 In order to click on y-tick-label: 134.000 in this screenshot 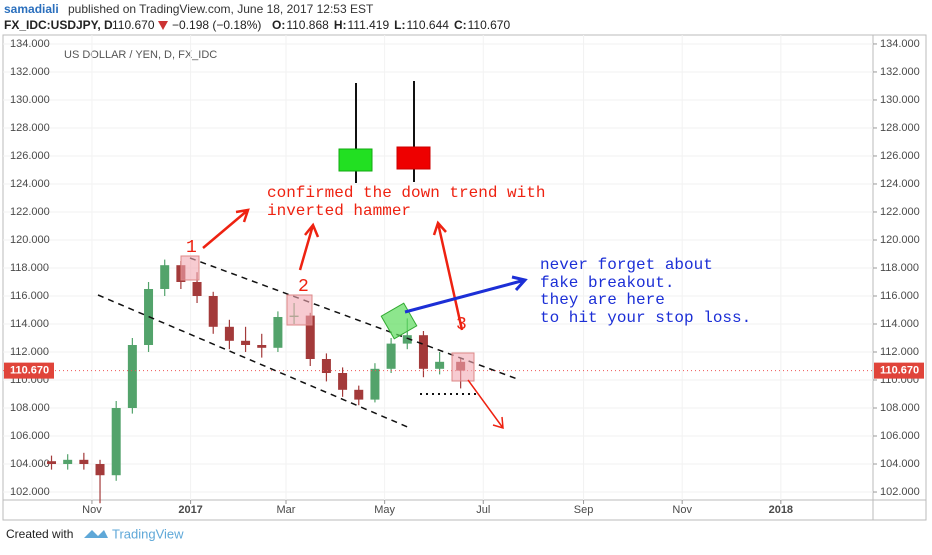, I will do `click(30, 44)`.